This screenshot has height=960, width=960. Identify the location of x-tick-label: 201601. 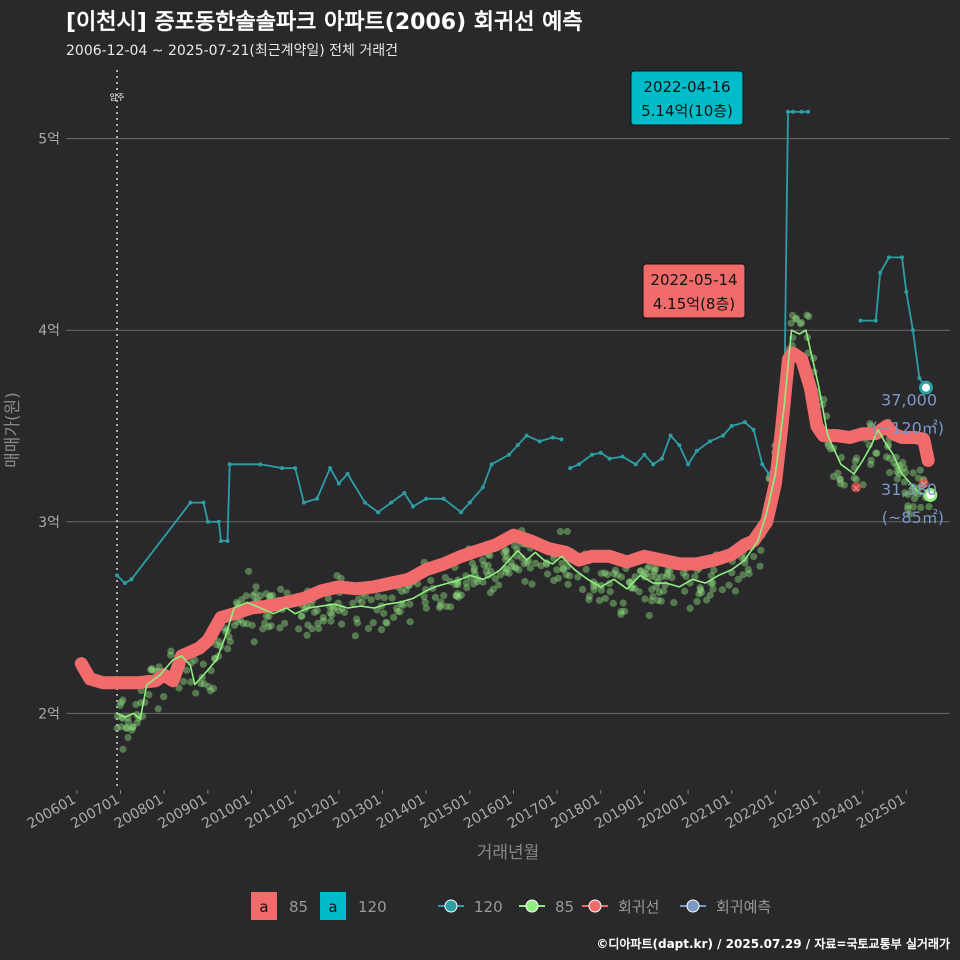
(488, 812).